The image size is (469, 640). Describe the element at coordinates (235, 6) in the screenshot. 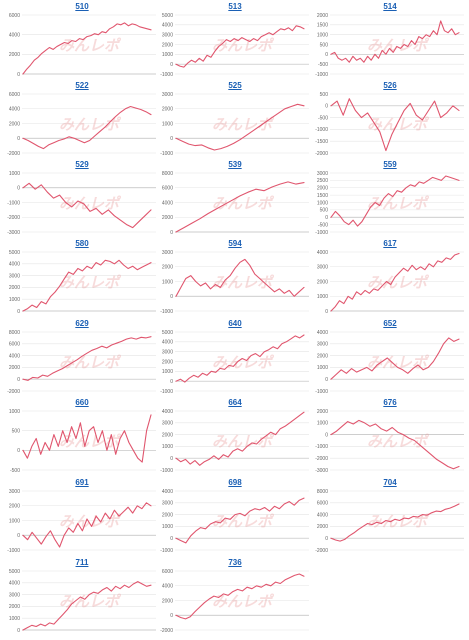

I see `chart-title-link: 513` at that location.